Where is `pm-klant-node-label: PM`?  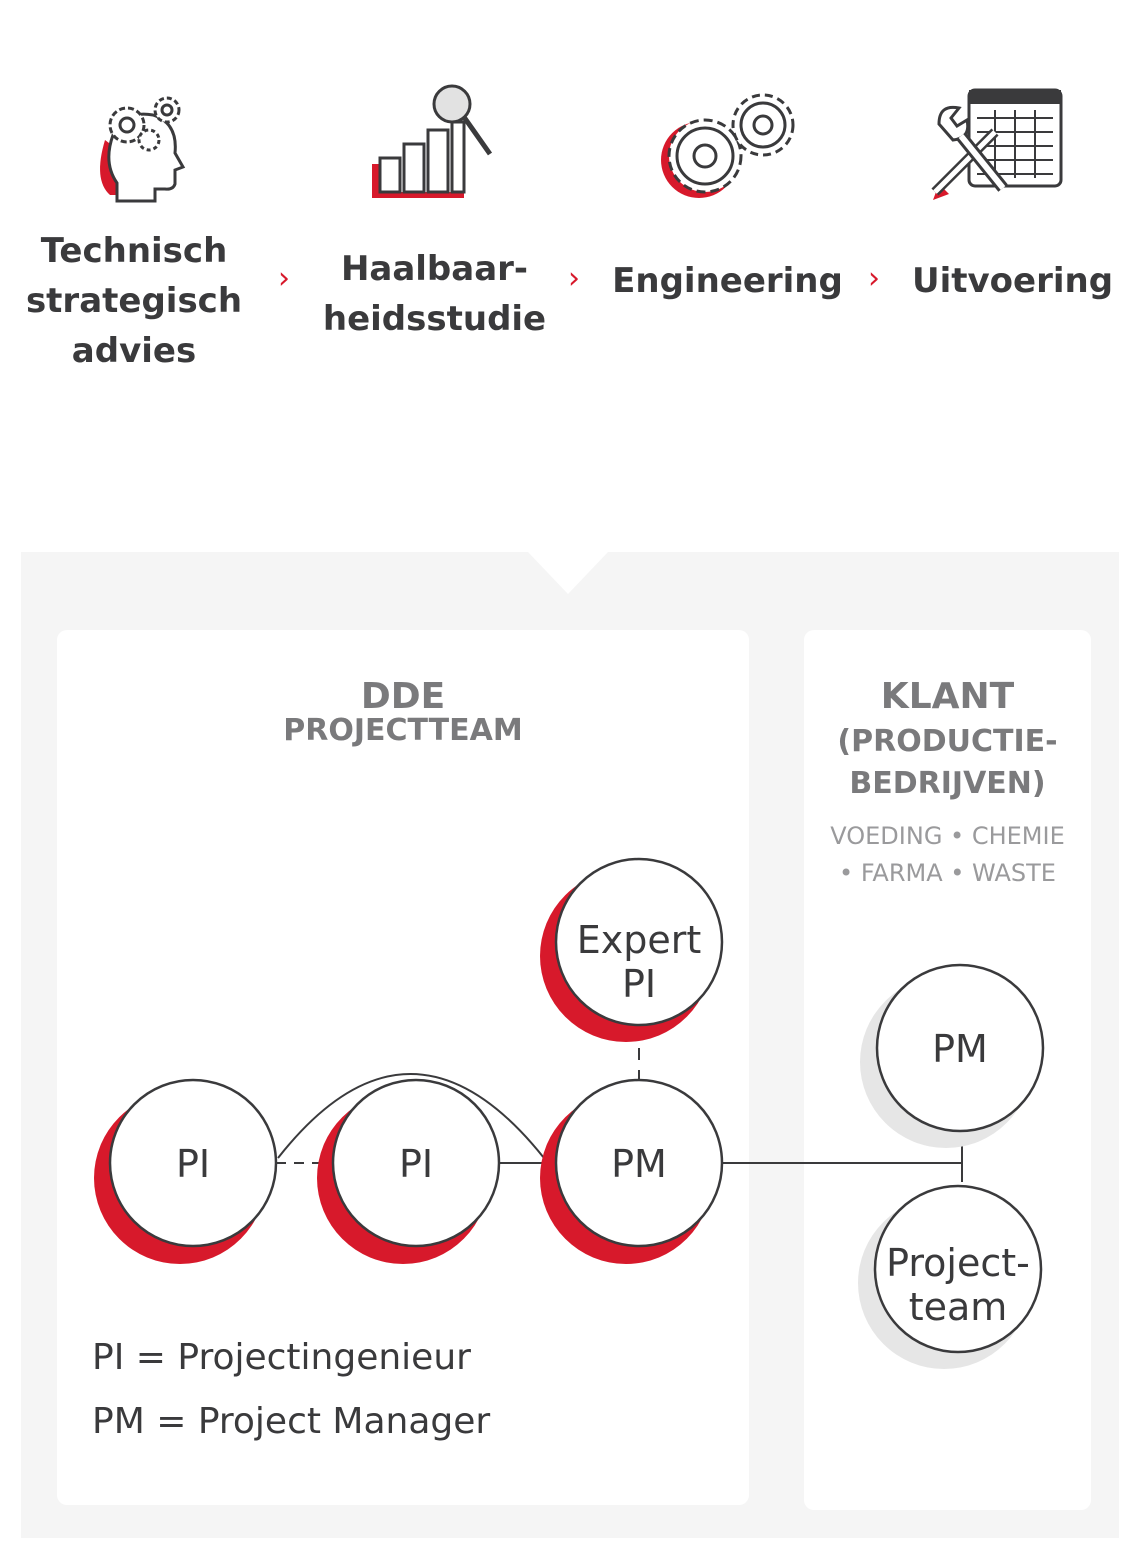
pm-klant-node-label: PM is located at coordinates (960, 1049).